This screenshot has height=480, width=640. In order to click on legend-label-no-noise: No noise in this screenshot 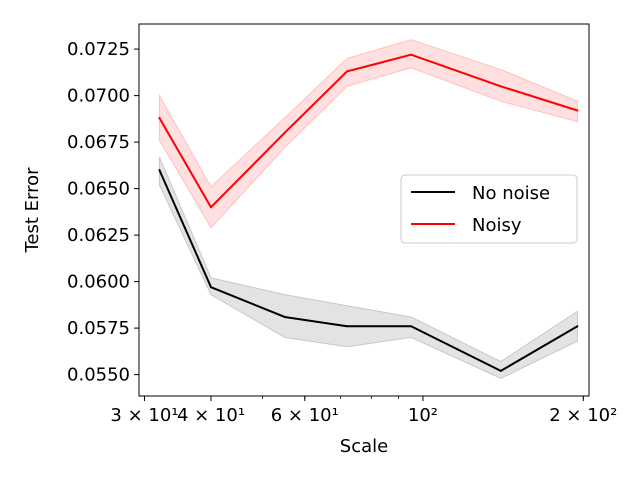, I will do `click(511, 193)`.